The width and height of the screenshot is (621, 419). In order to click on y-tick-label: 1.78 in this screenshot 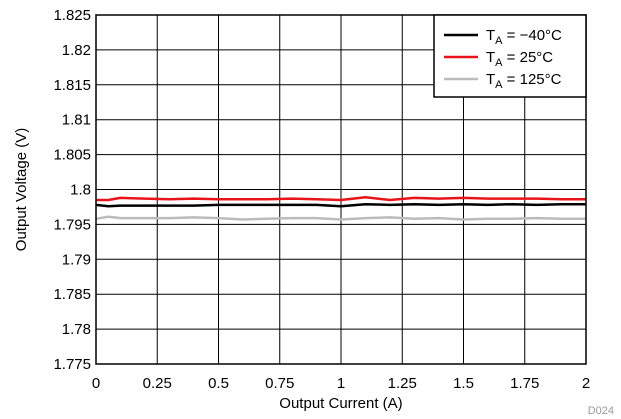, I will do `click(76, 329)`.